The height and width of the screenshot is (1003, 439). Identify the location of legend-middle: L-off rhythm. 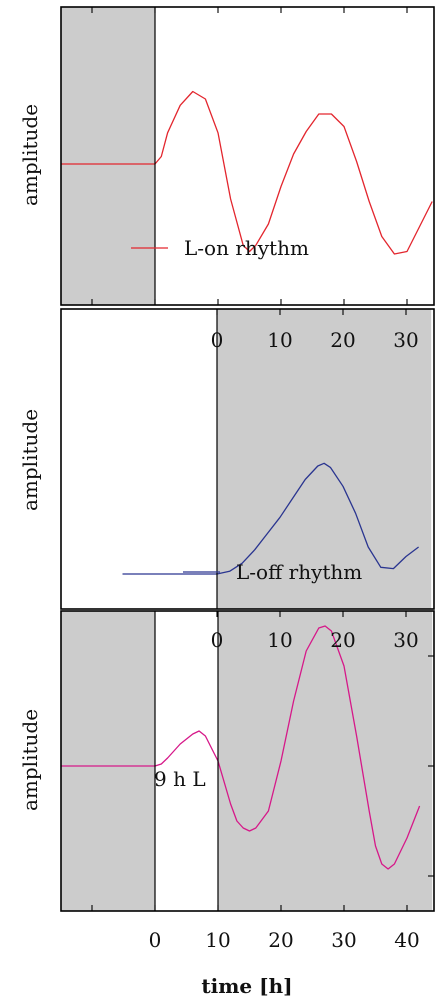
(272, 572).